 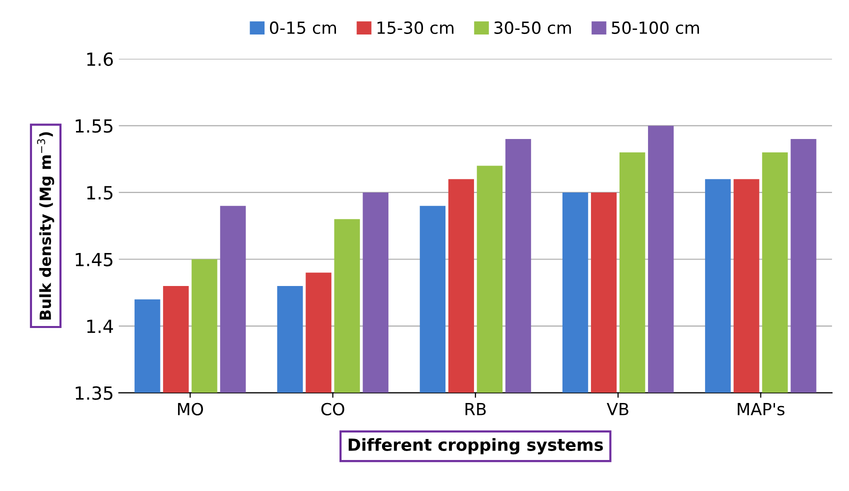 What do you see at coordinates (190, 409) in the screenshot?
I see `x-tick-label: MO` at bounding box center [190, 409].